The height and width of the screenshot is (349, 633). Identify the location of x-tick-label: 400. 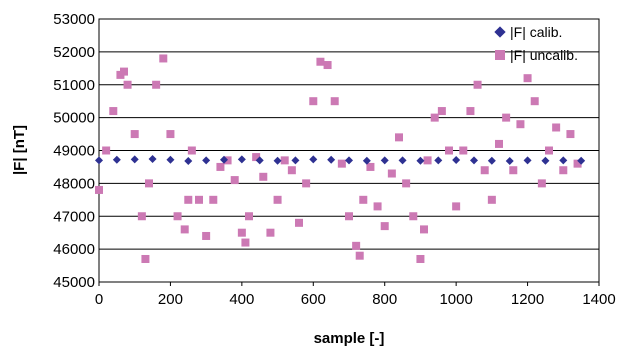
(241, 299).